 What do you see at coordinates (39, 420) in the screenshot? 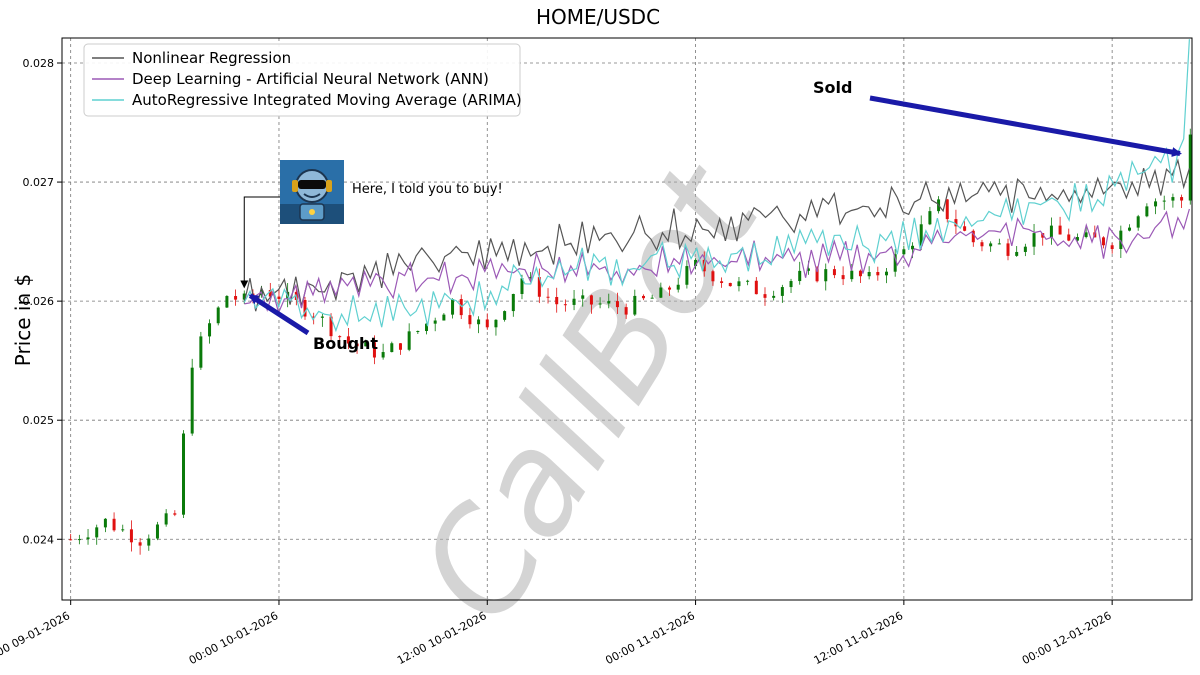
I see `y-tick-label: 0.025` at bounding box center [39, 420].